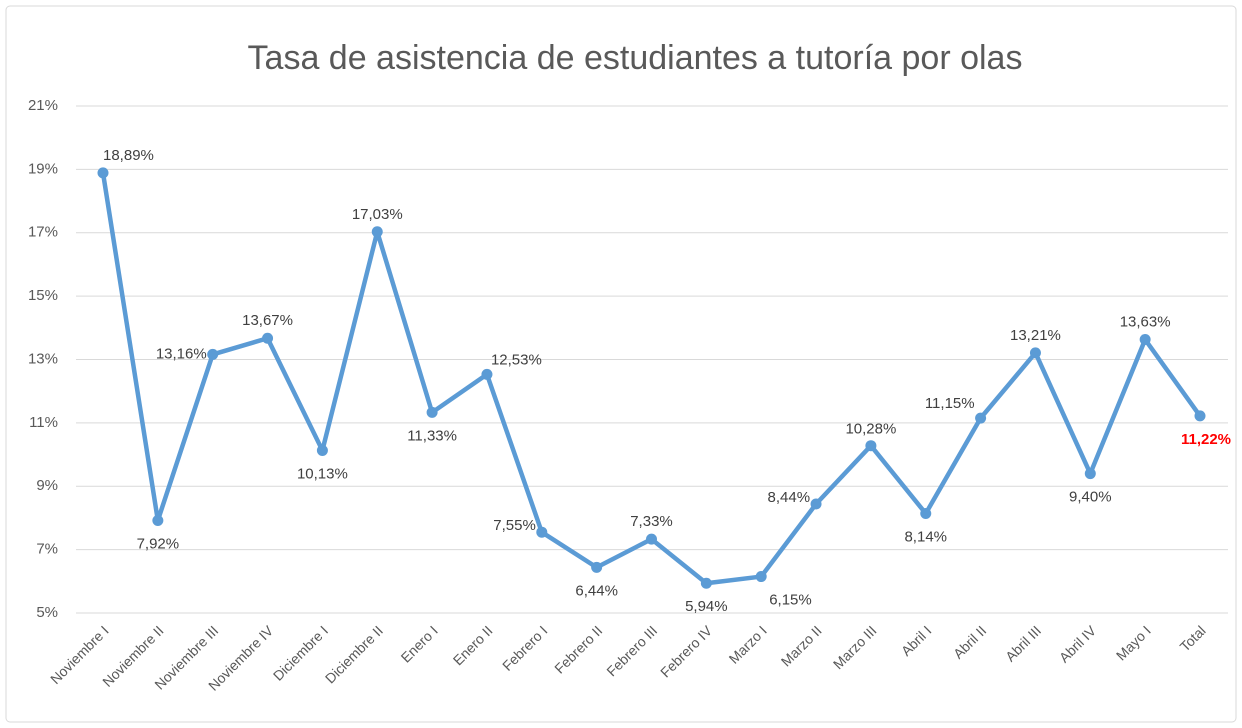 The width and height of the screenshot is (1242, 728). I want to click on y-tick-label: 5%, so click(47, 612).